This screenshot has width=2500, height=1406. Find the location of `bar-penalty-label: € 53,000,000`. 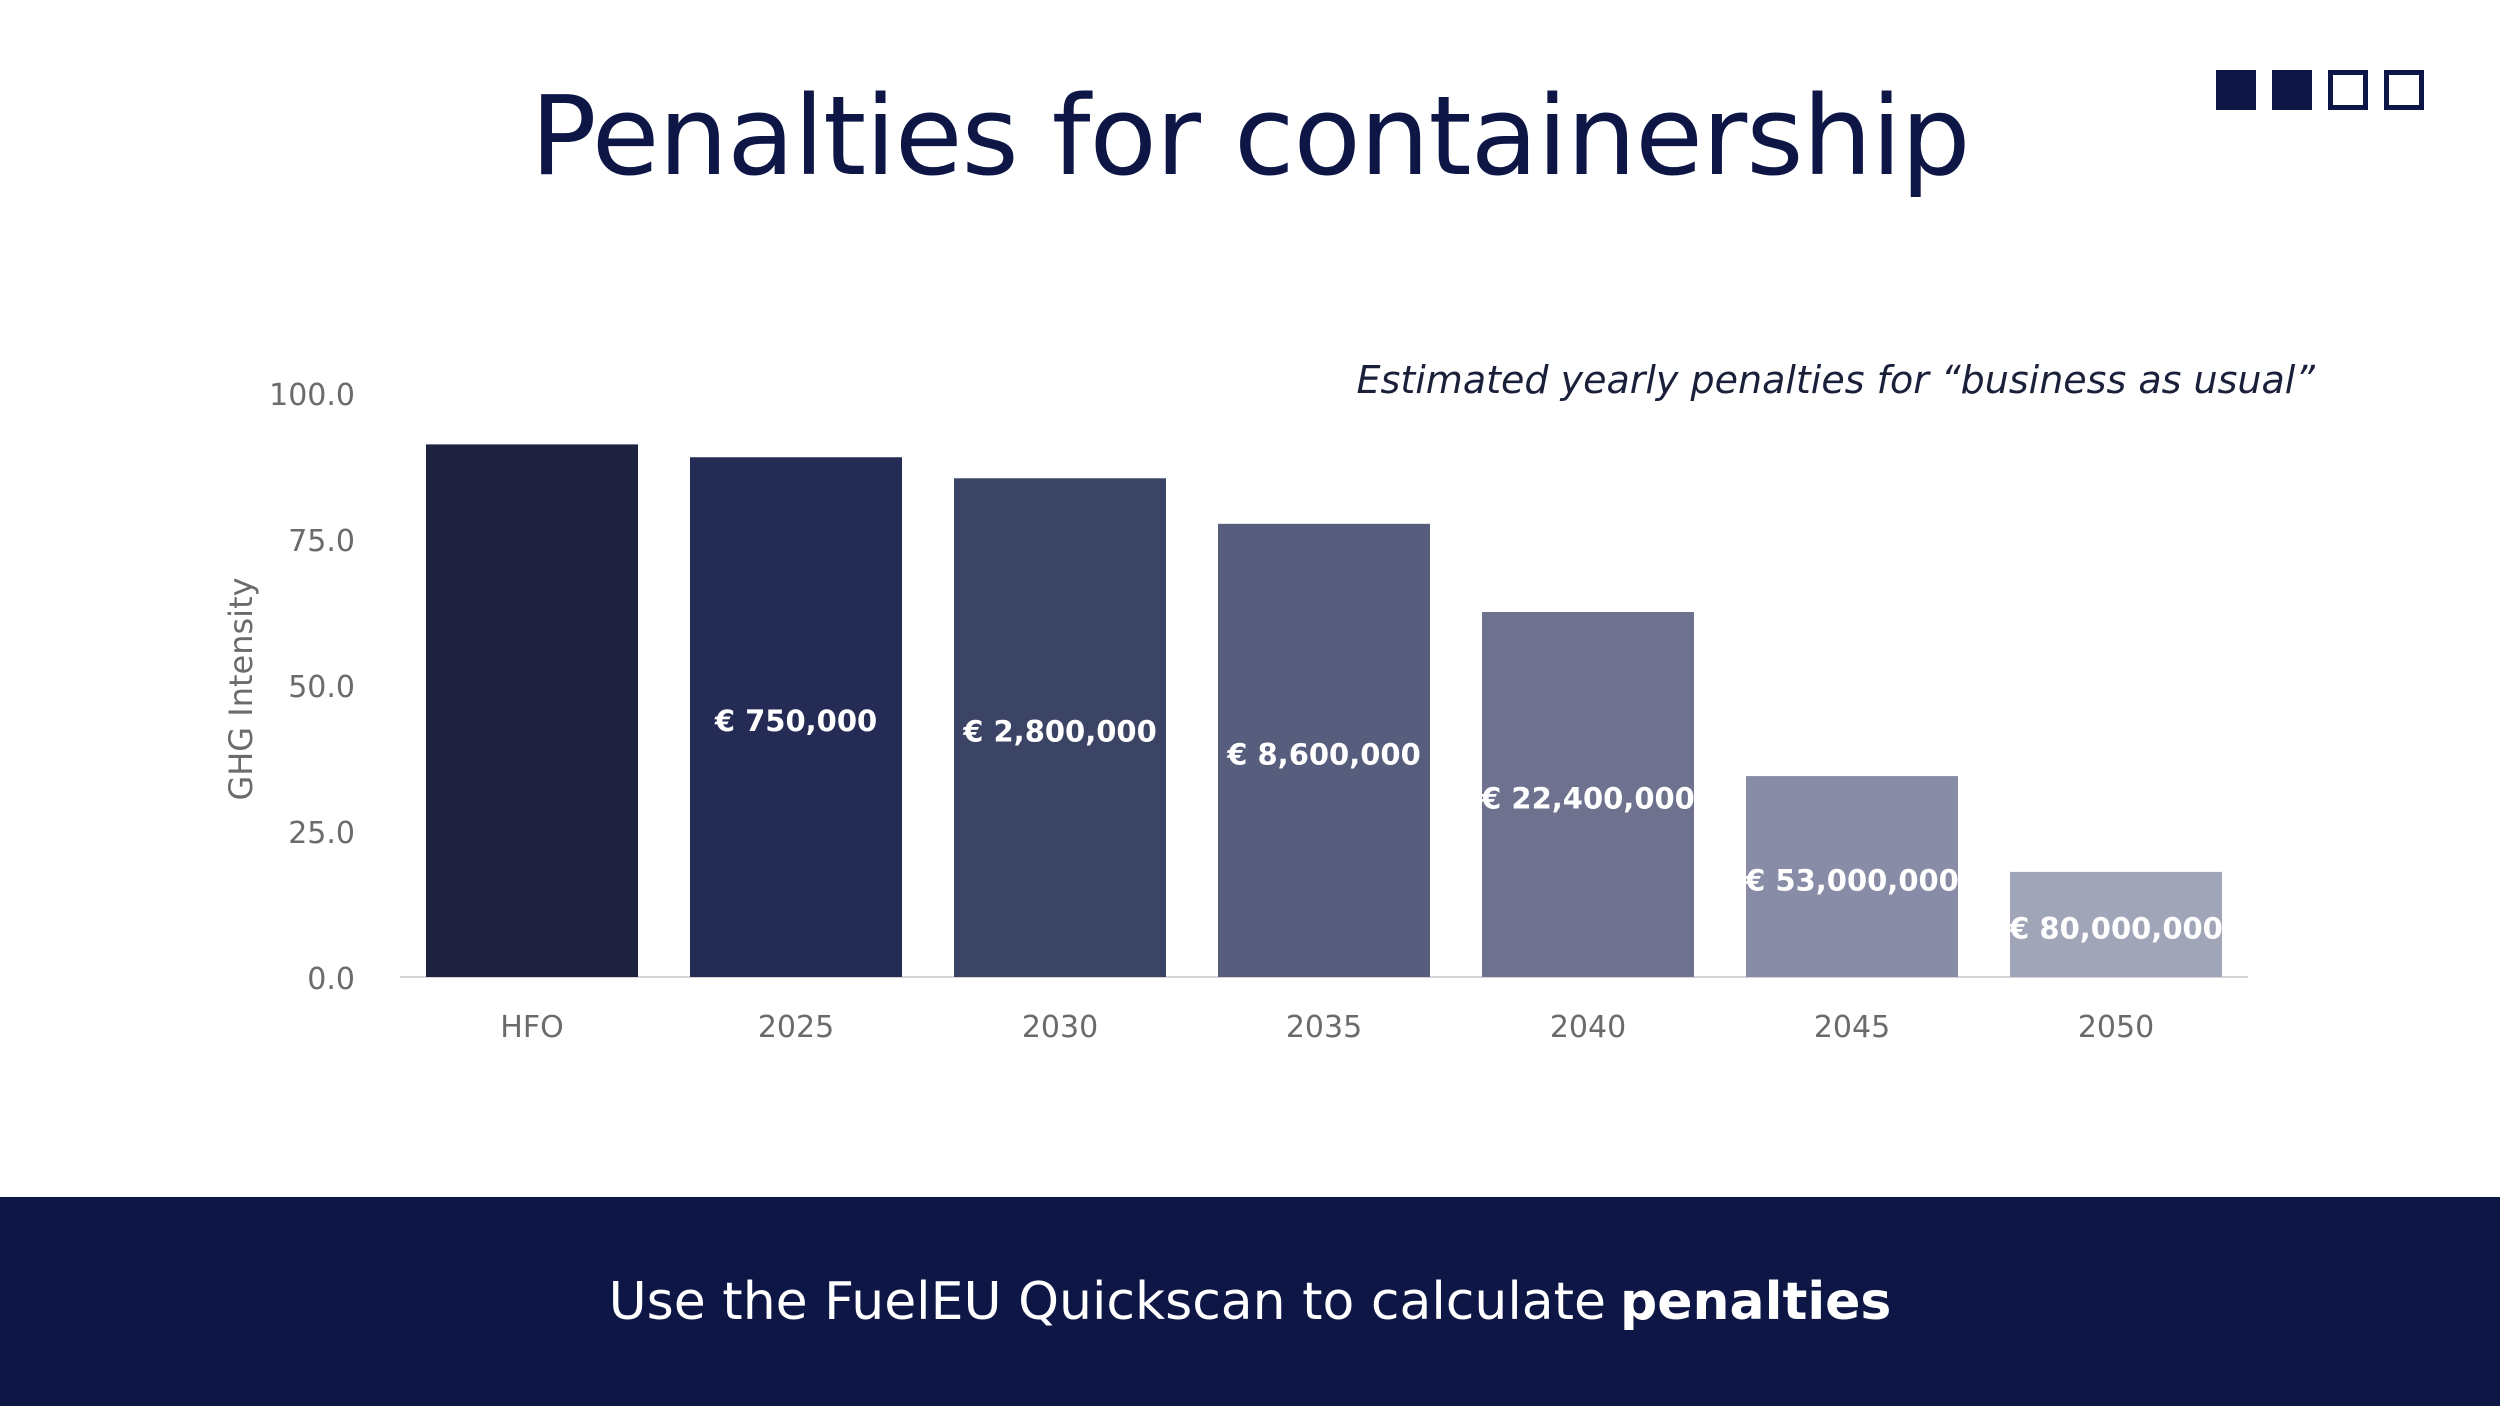

bar-penalty-label: € 53,000,000 is located at coordinates (1851, 881).